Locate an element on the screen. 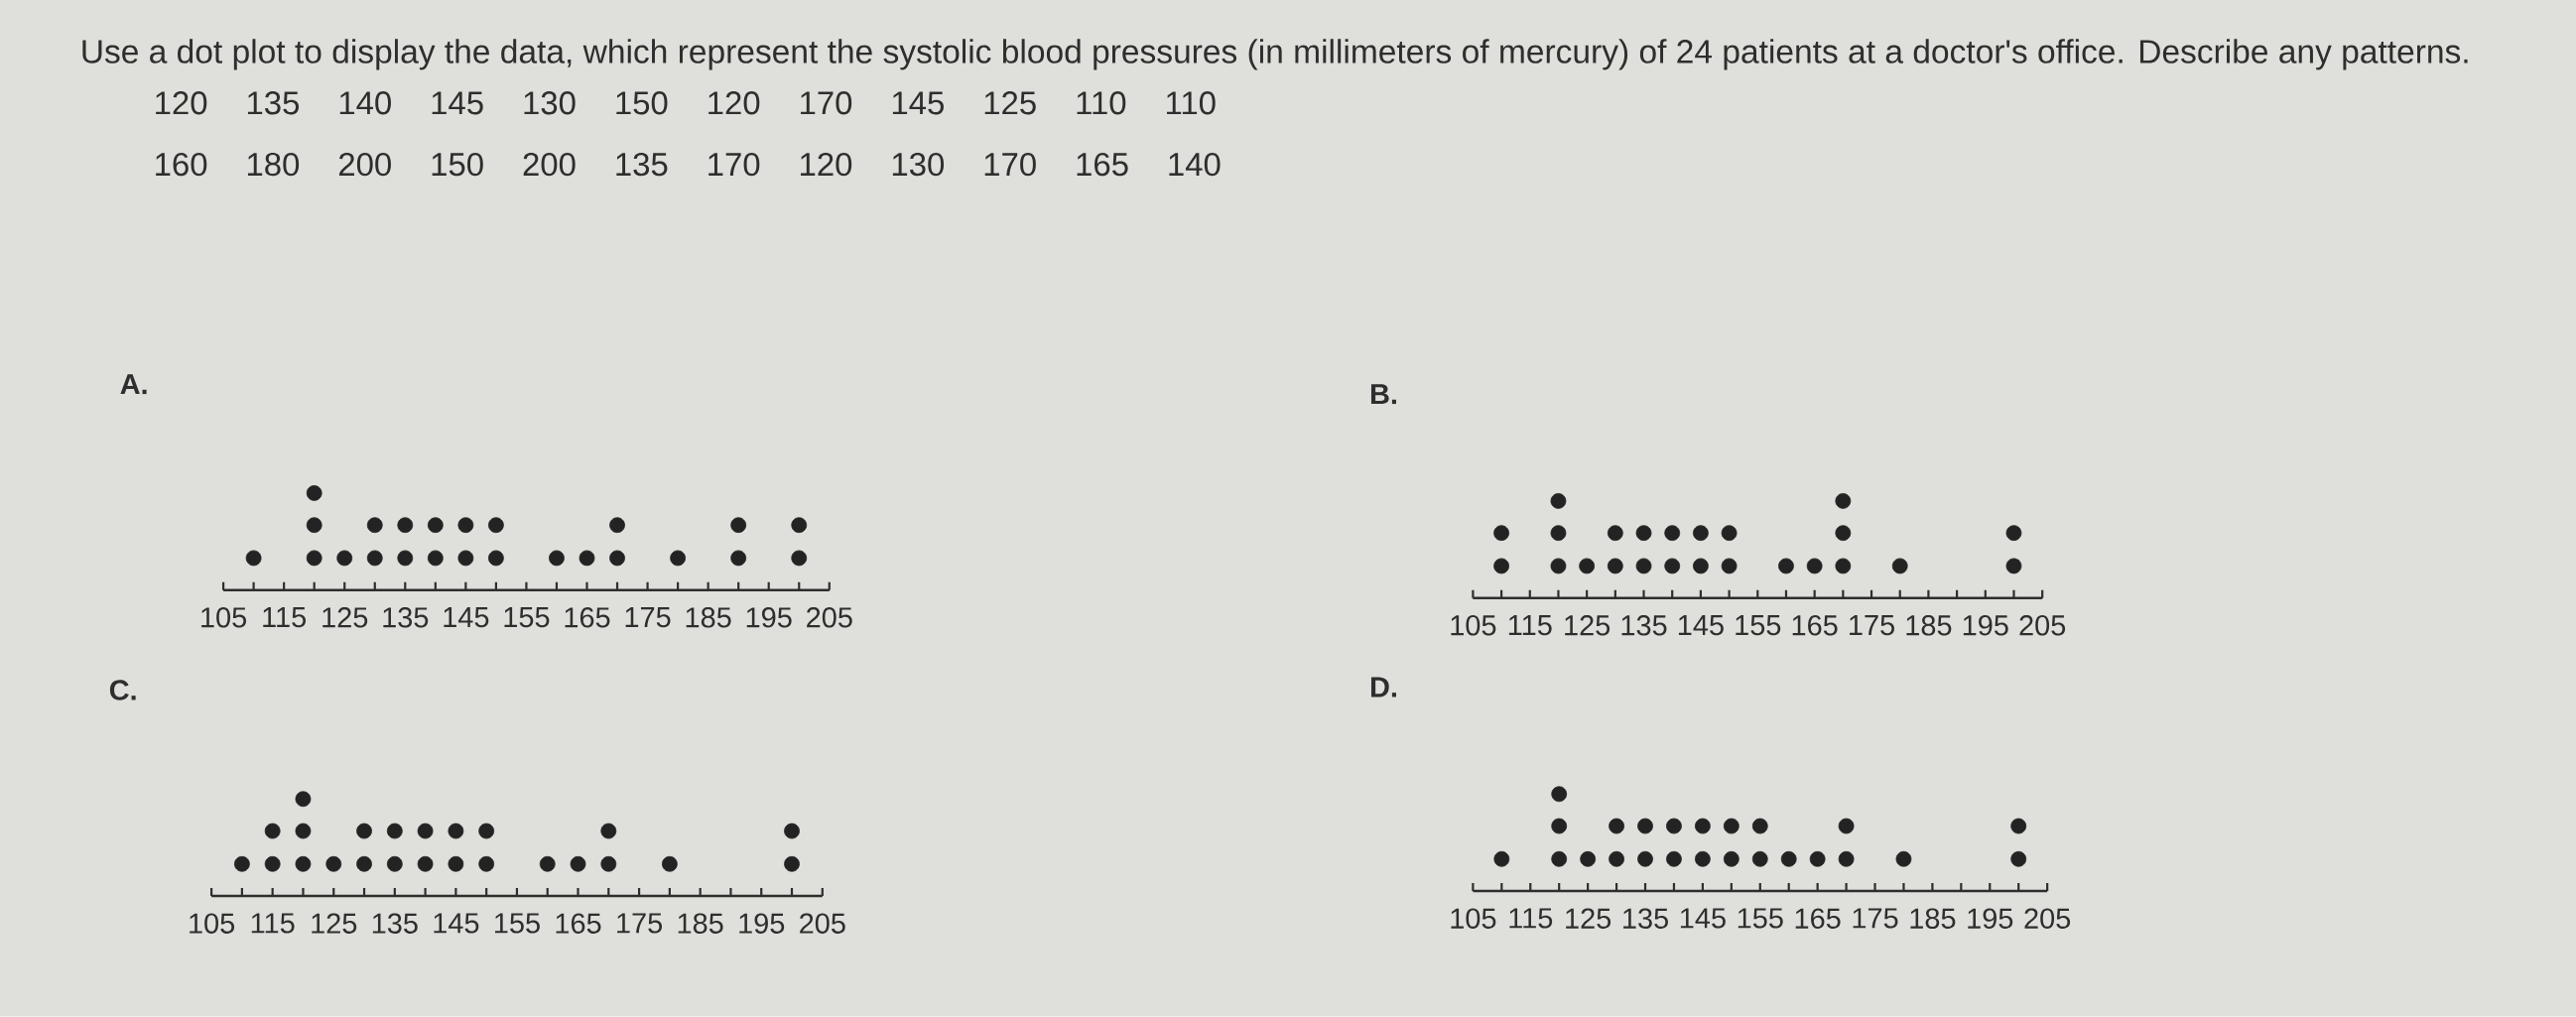  text: 120 135 140 145 130 150 120 170 145 125 110 110 is located at coordinates (686, 103).